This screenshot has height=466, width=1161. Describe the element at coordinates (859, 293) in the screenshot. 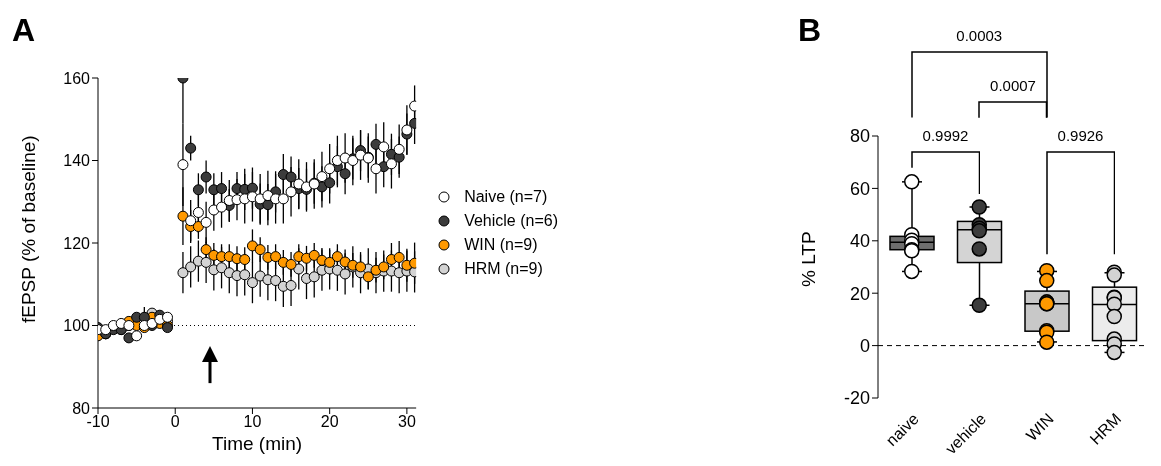

I see `y-tick-label: 20` at that location.